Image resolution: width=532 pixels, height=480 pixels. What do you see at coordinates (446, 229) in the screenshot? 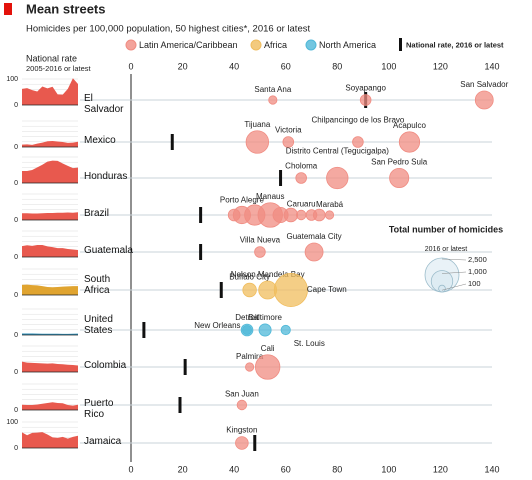
I see `size-legend-title: Total number of homicides` at bounding box center [446, 229].